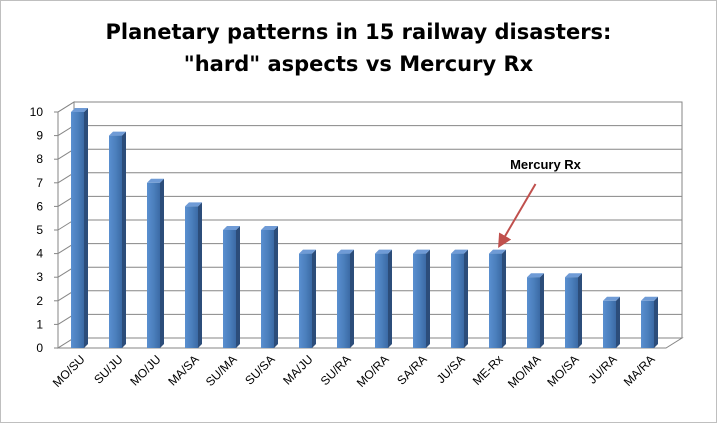  Describe the element at coordinates (108, 369) in the screenshot. I see `x-tick-label: SU/JU` at that location.